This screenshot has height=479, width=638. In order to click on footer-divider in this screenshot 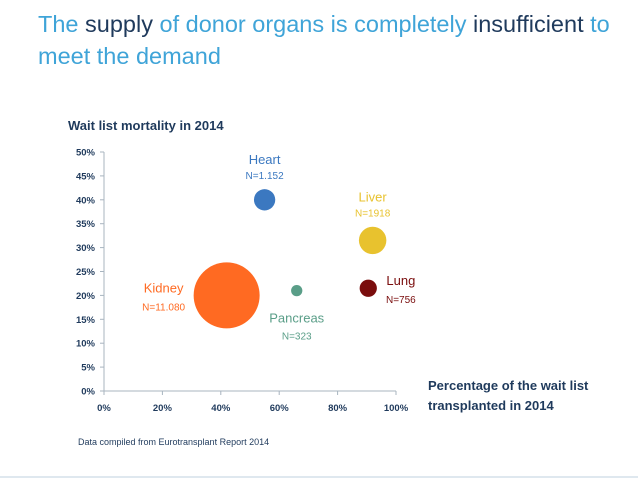, I will do `click(319, 477)`.